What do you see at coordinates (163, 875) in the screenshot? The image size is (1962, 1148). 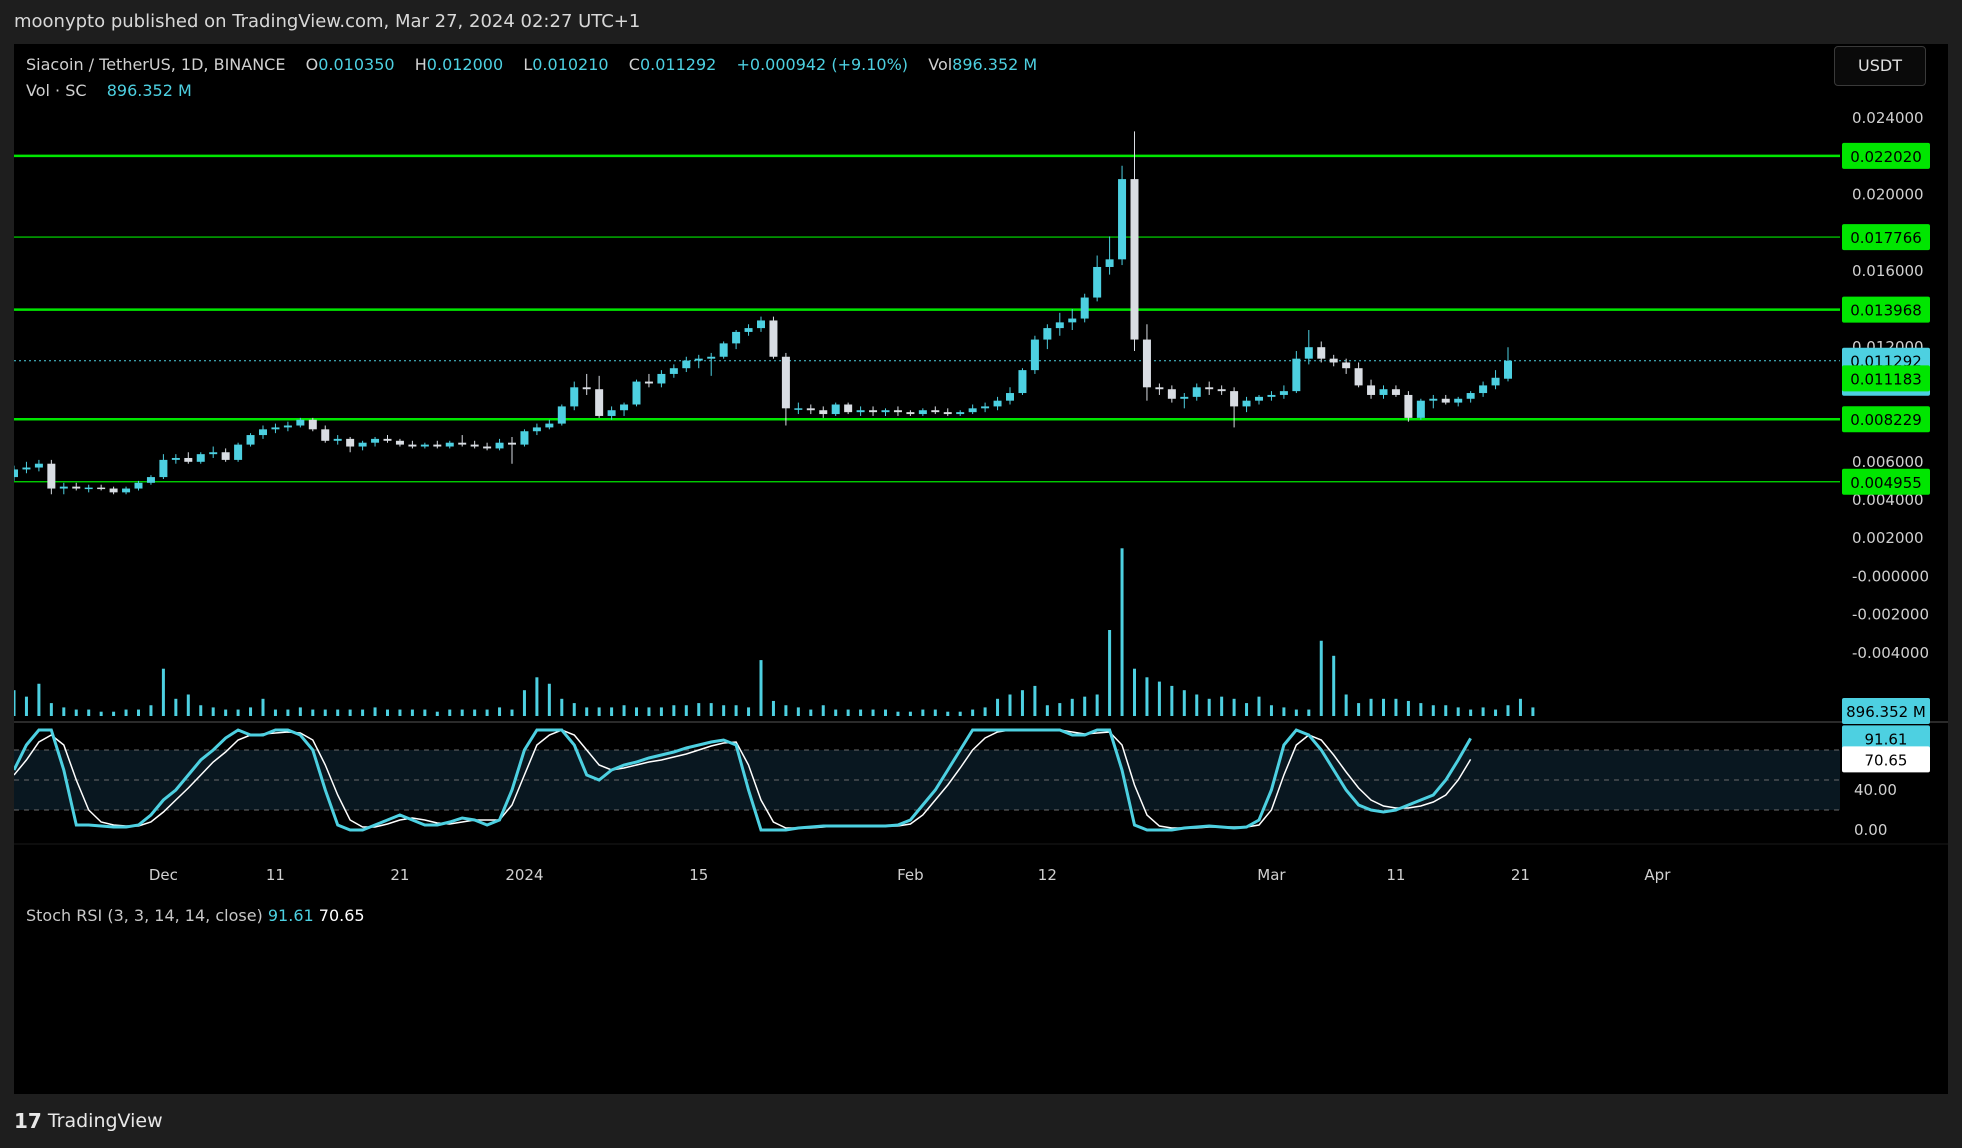 I see `time-tick-label: Dec` at bounding box center [163, 875].